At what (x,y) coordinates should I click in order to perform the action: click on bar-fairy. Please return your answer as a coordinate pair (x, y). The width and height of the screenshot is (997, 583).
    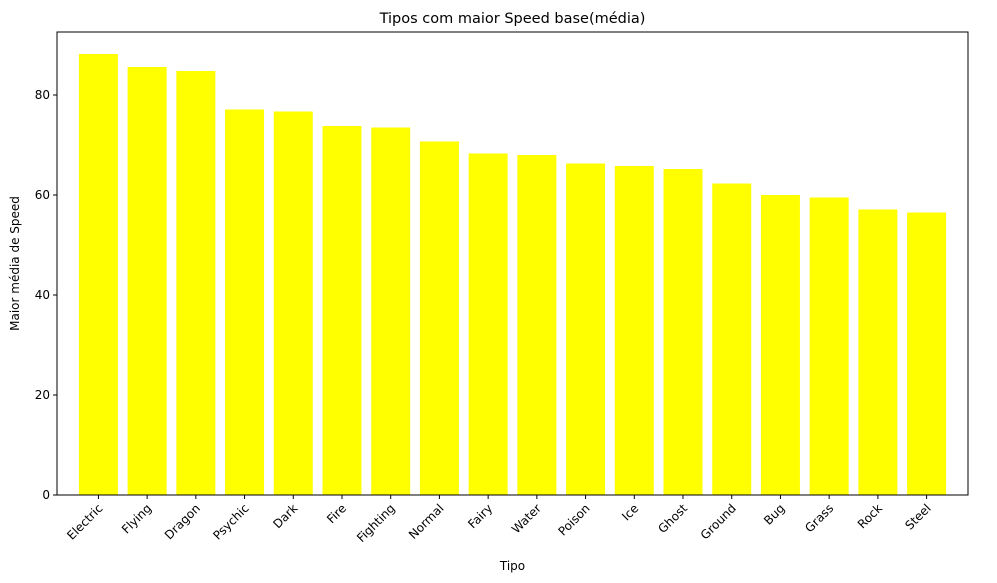
    Looking at the image, I should click on (488, 324).